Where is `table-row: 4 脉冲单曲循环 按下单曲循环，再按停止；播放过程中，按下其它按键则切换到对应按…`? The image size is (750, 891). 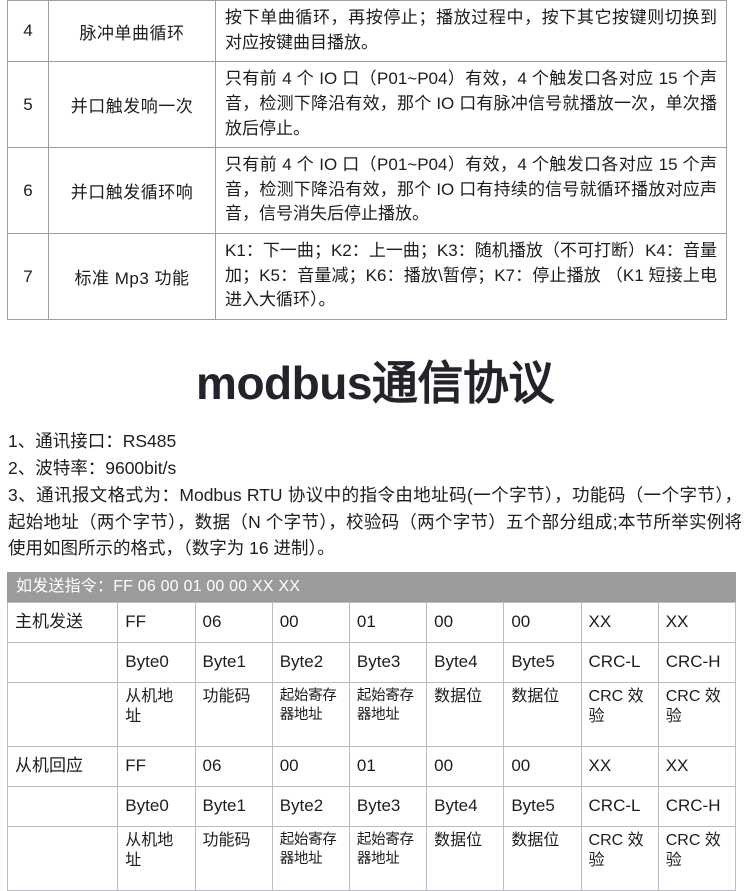 table-row: 4 脉冲单曲循环 按下单曲循环，再按停止；播放过程中，按下其它按键则切换到对应按… is located at coordinates (367, 31).